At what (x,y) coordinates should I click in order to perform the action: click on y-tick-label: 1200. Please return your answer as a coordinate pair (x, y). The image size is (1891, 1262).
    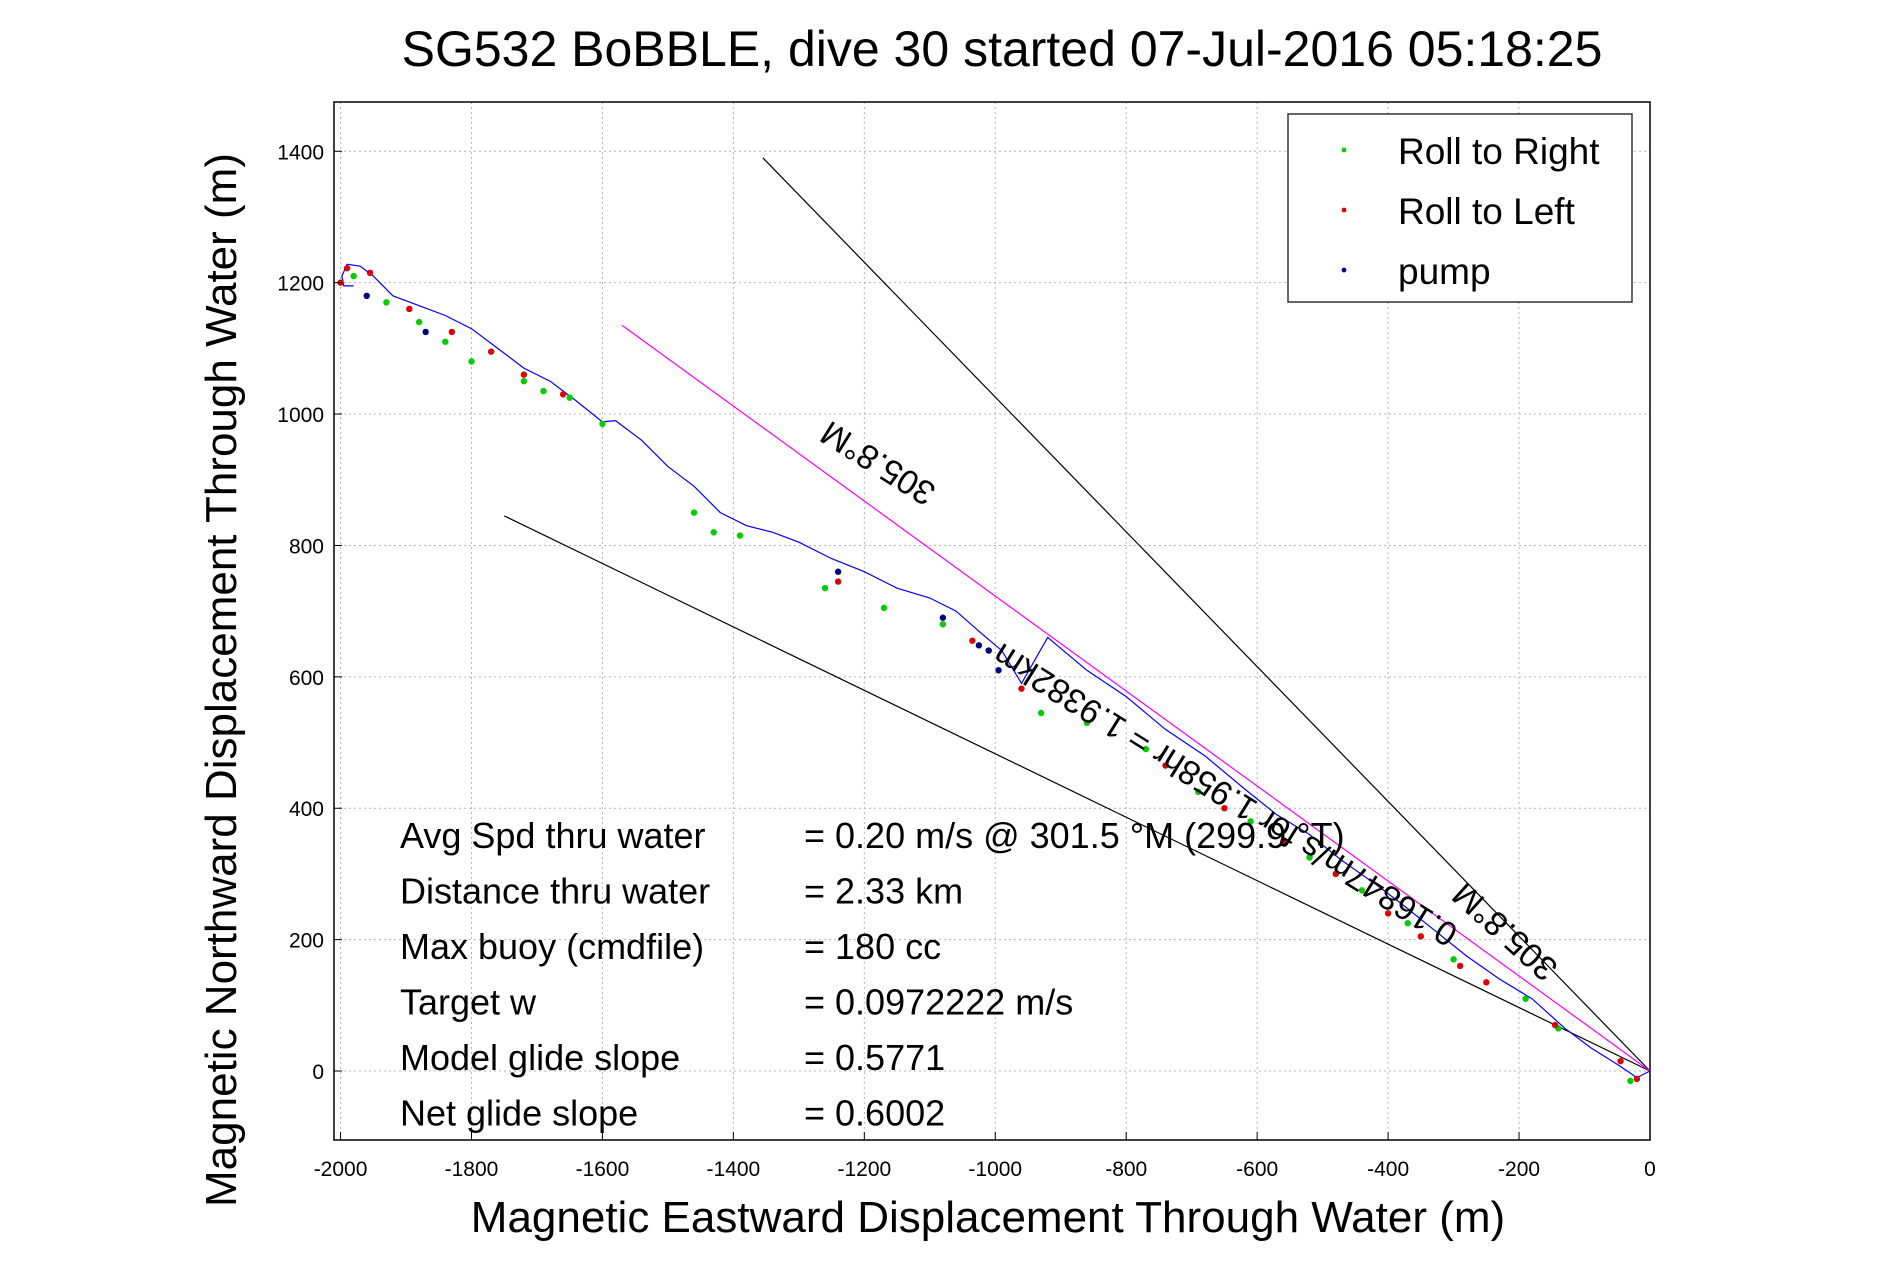
    Looking at the image, I should click on (300, 284).